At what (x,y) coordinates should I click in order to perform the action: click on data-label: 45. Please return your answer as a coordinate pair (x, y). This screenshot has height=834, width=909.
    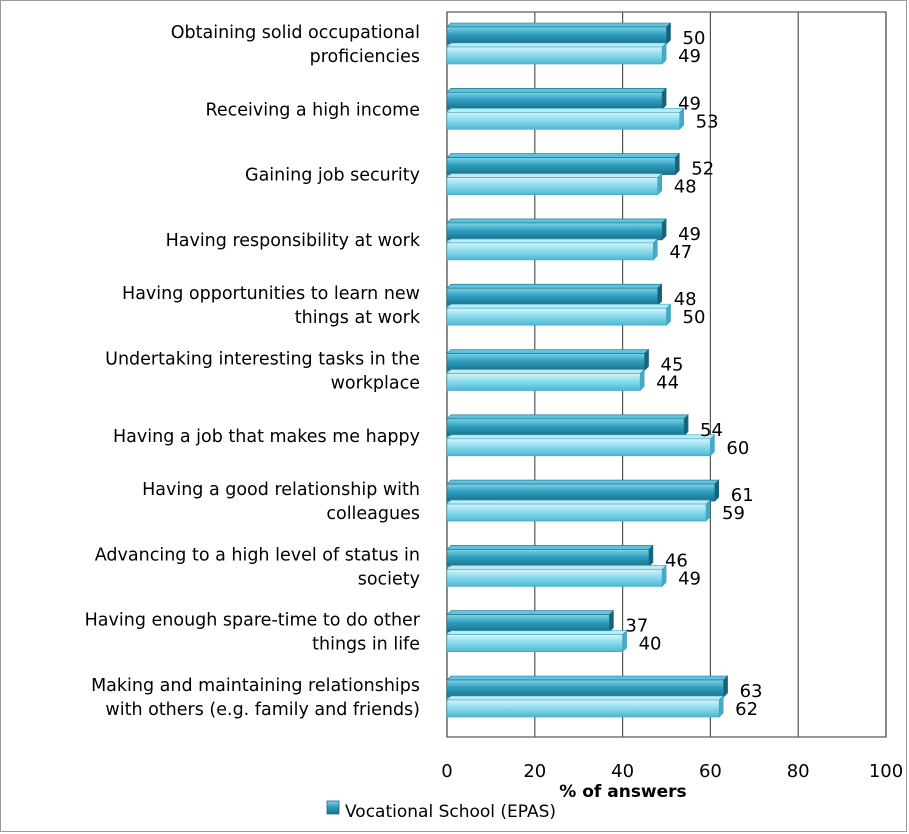
    Looking at the image, I should click on (672, 365).